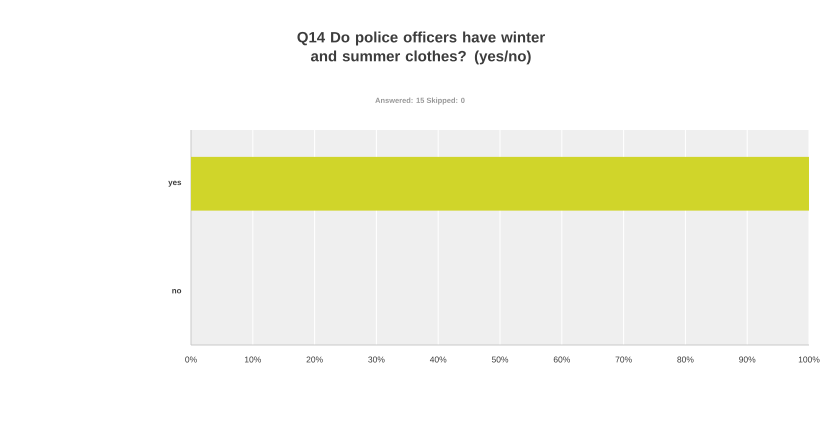  Describe the element at coordinates (252, 359) in the screenshot. I see `x-tick-label: 10%` at that location.